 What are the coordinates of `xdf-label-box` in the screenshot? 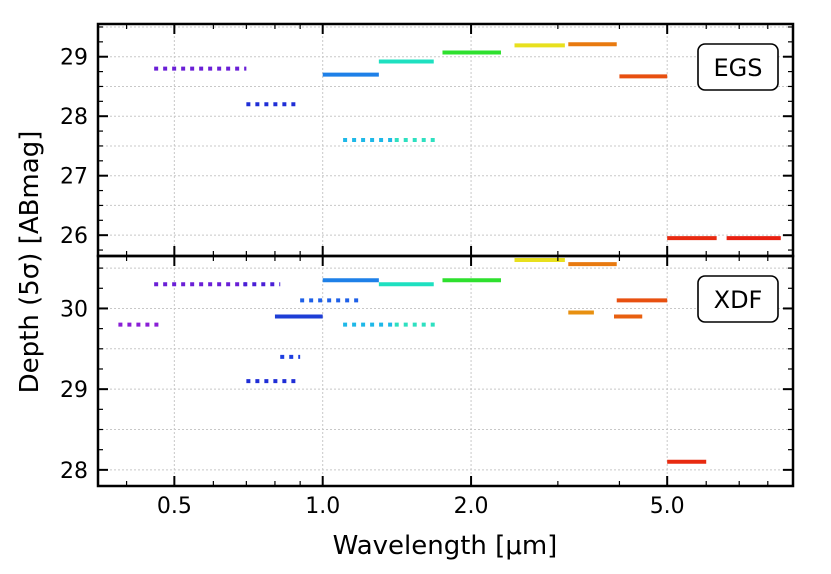 It's located at (738, 299).